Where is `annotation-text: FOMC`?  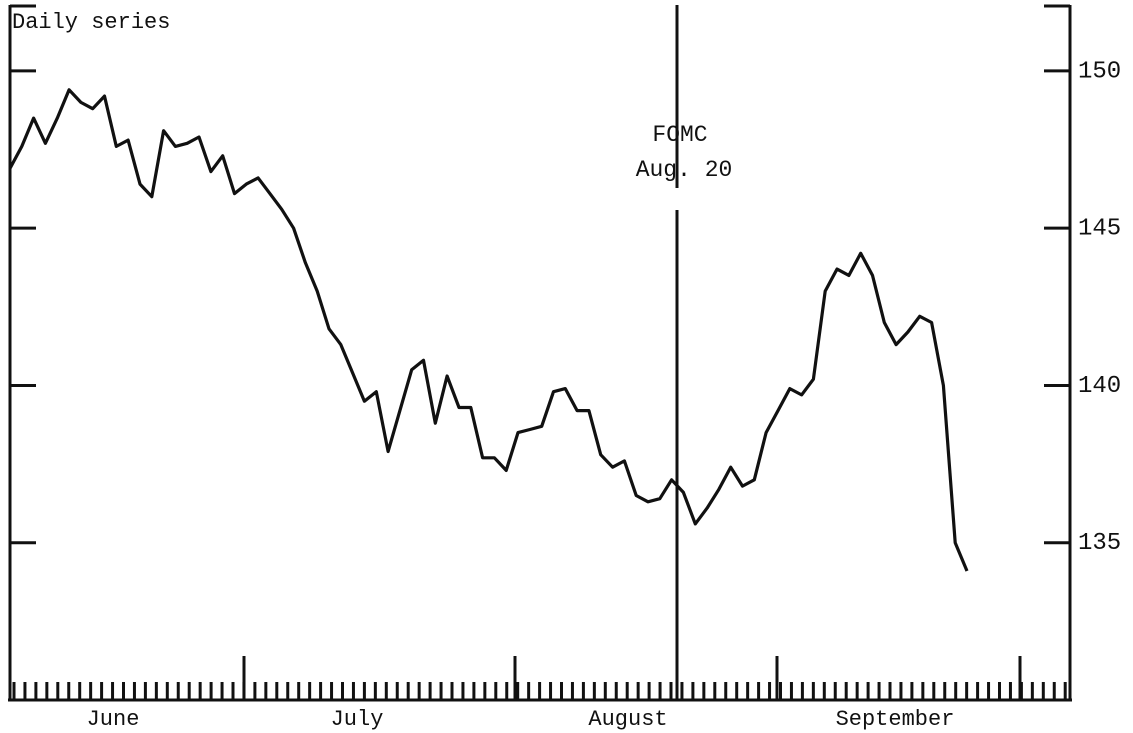 annotation-text: FOMC is located at coordinates (679, 135).